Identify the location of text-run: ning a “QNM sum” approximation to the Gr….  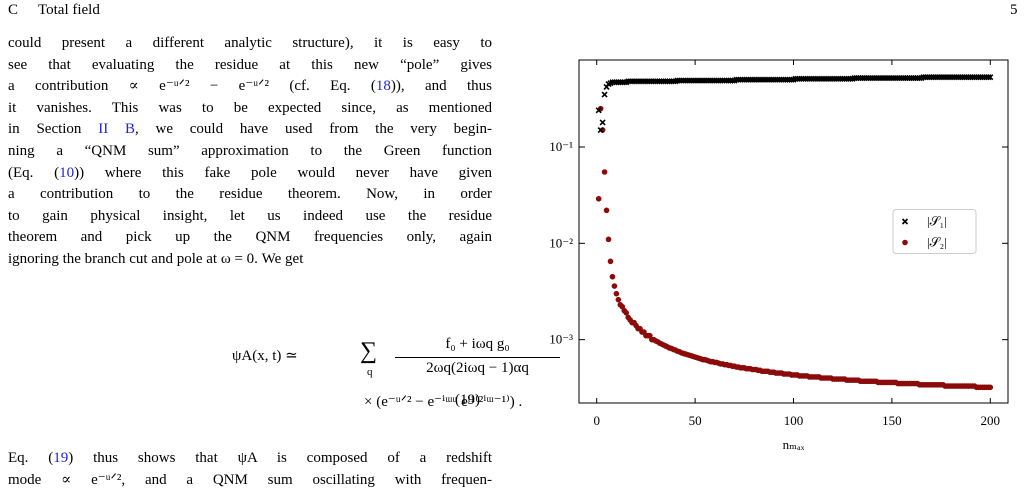
(250, 151).